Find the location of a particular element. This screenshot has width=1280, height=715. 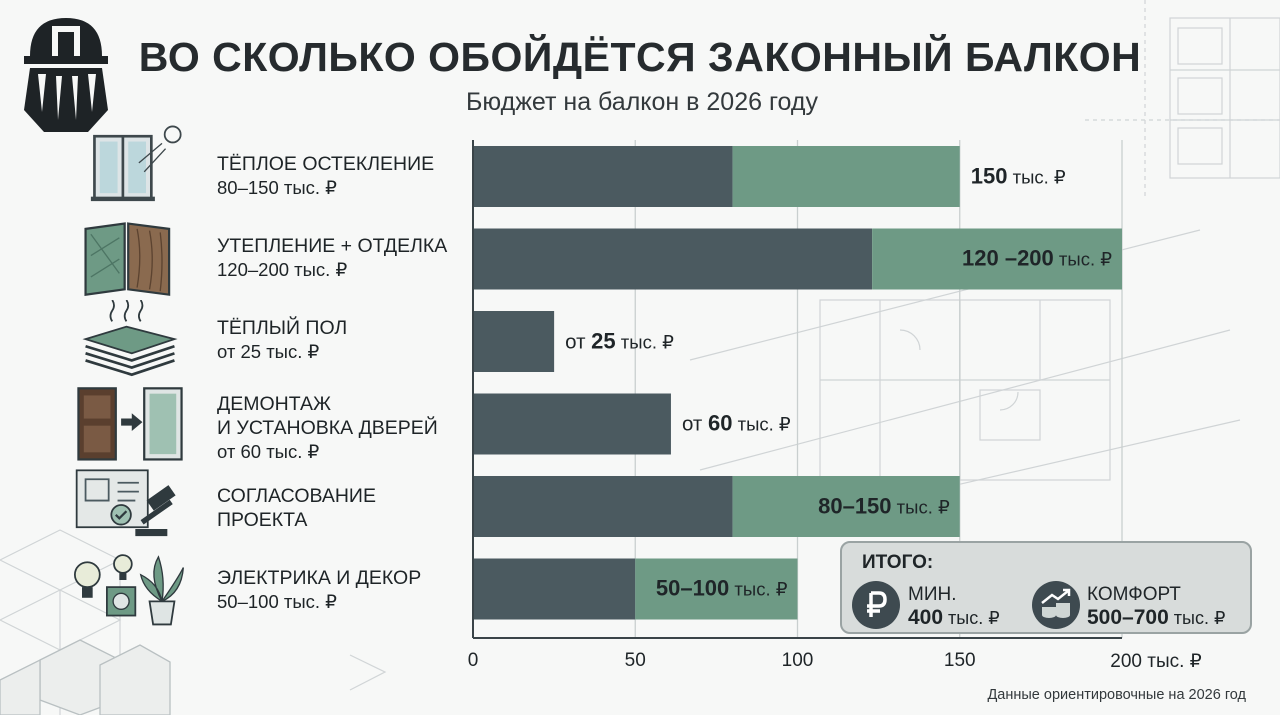

approval-icon is located at coordinates (125, 503).